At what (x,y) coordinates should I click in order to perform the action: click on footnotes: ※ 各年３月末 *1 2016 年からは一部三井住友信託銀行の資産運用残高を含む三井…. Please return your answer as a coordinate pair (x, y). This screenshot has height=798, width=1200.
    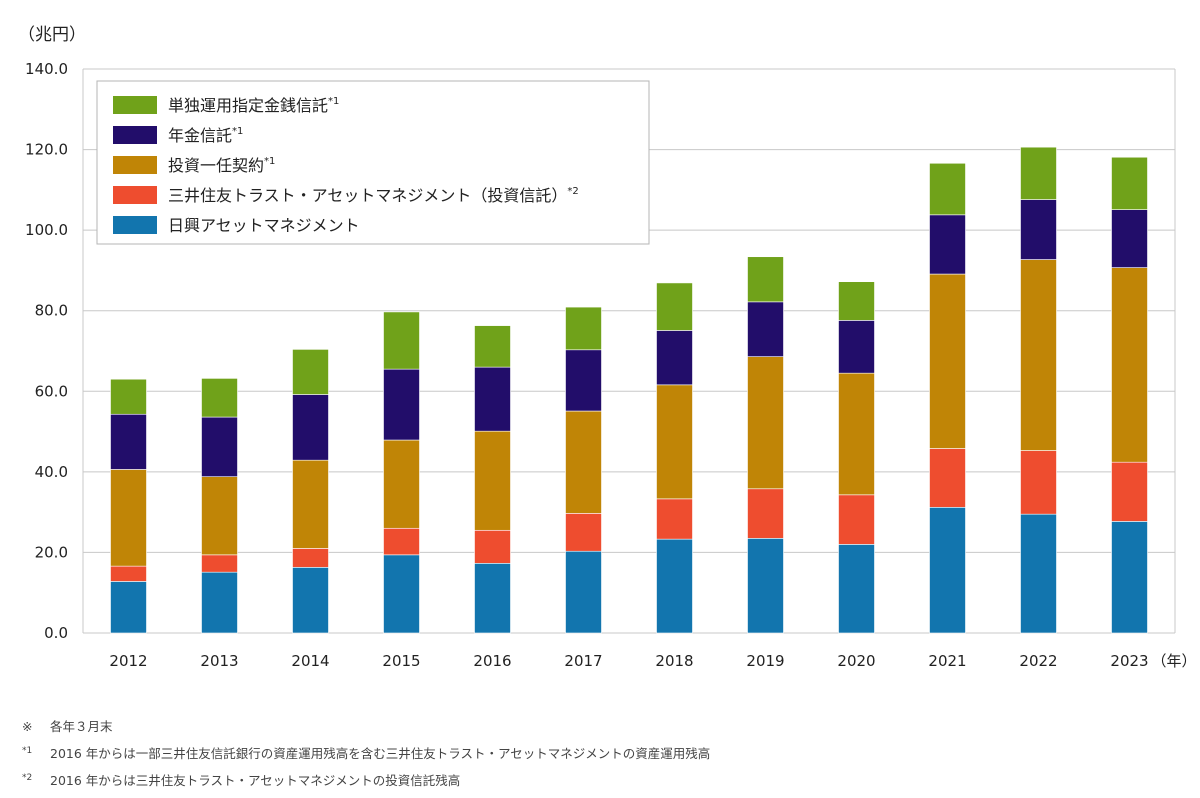
    Looking at the image, I should click on (366, 752).